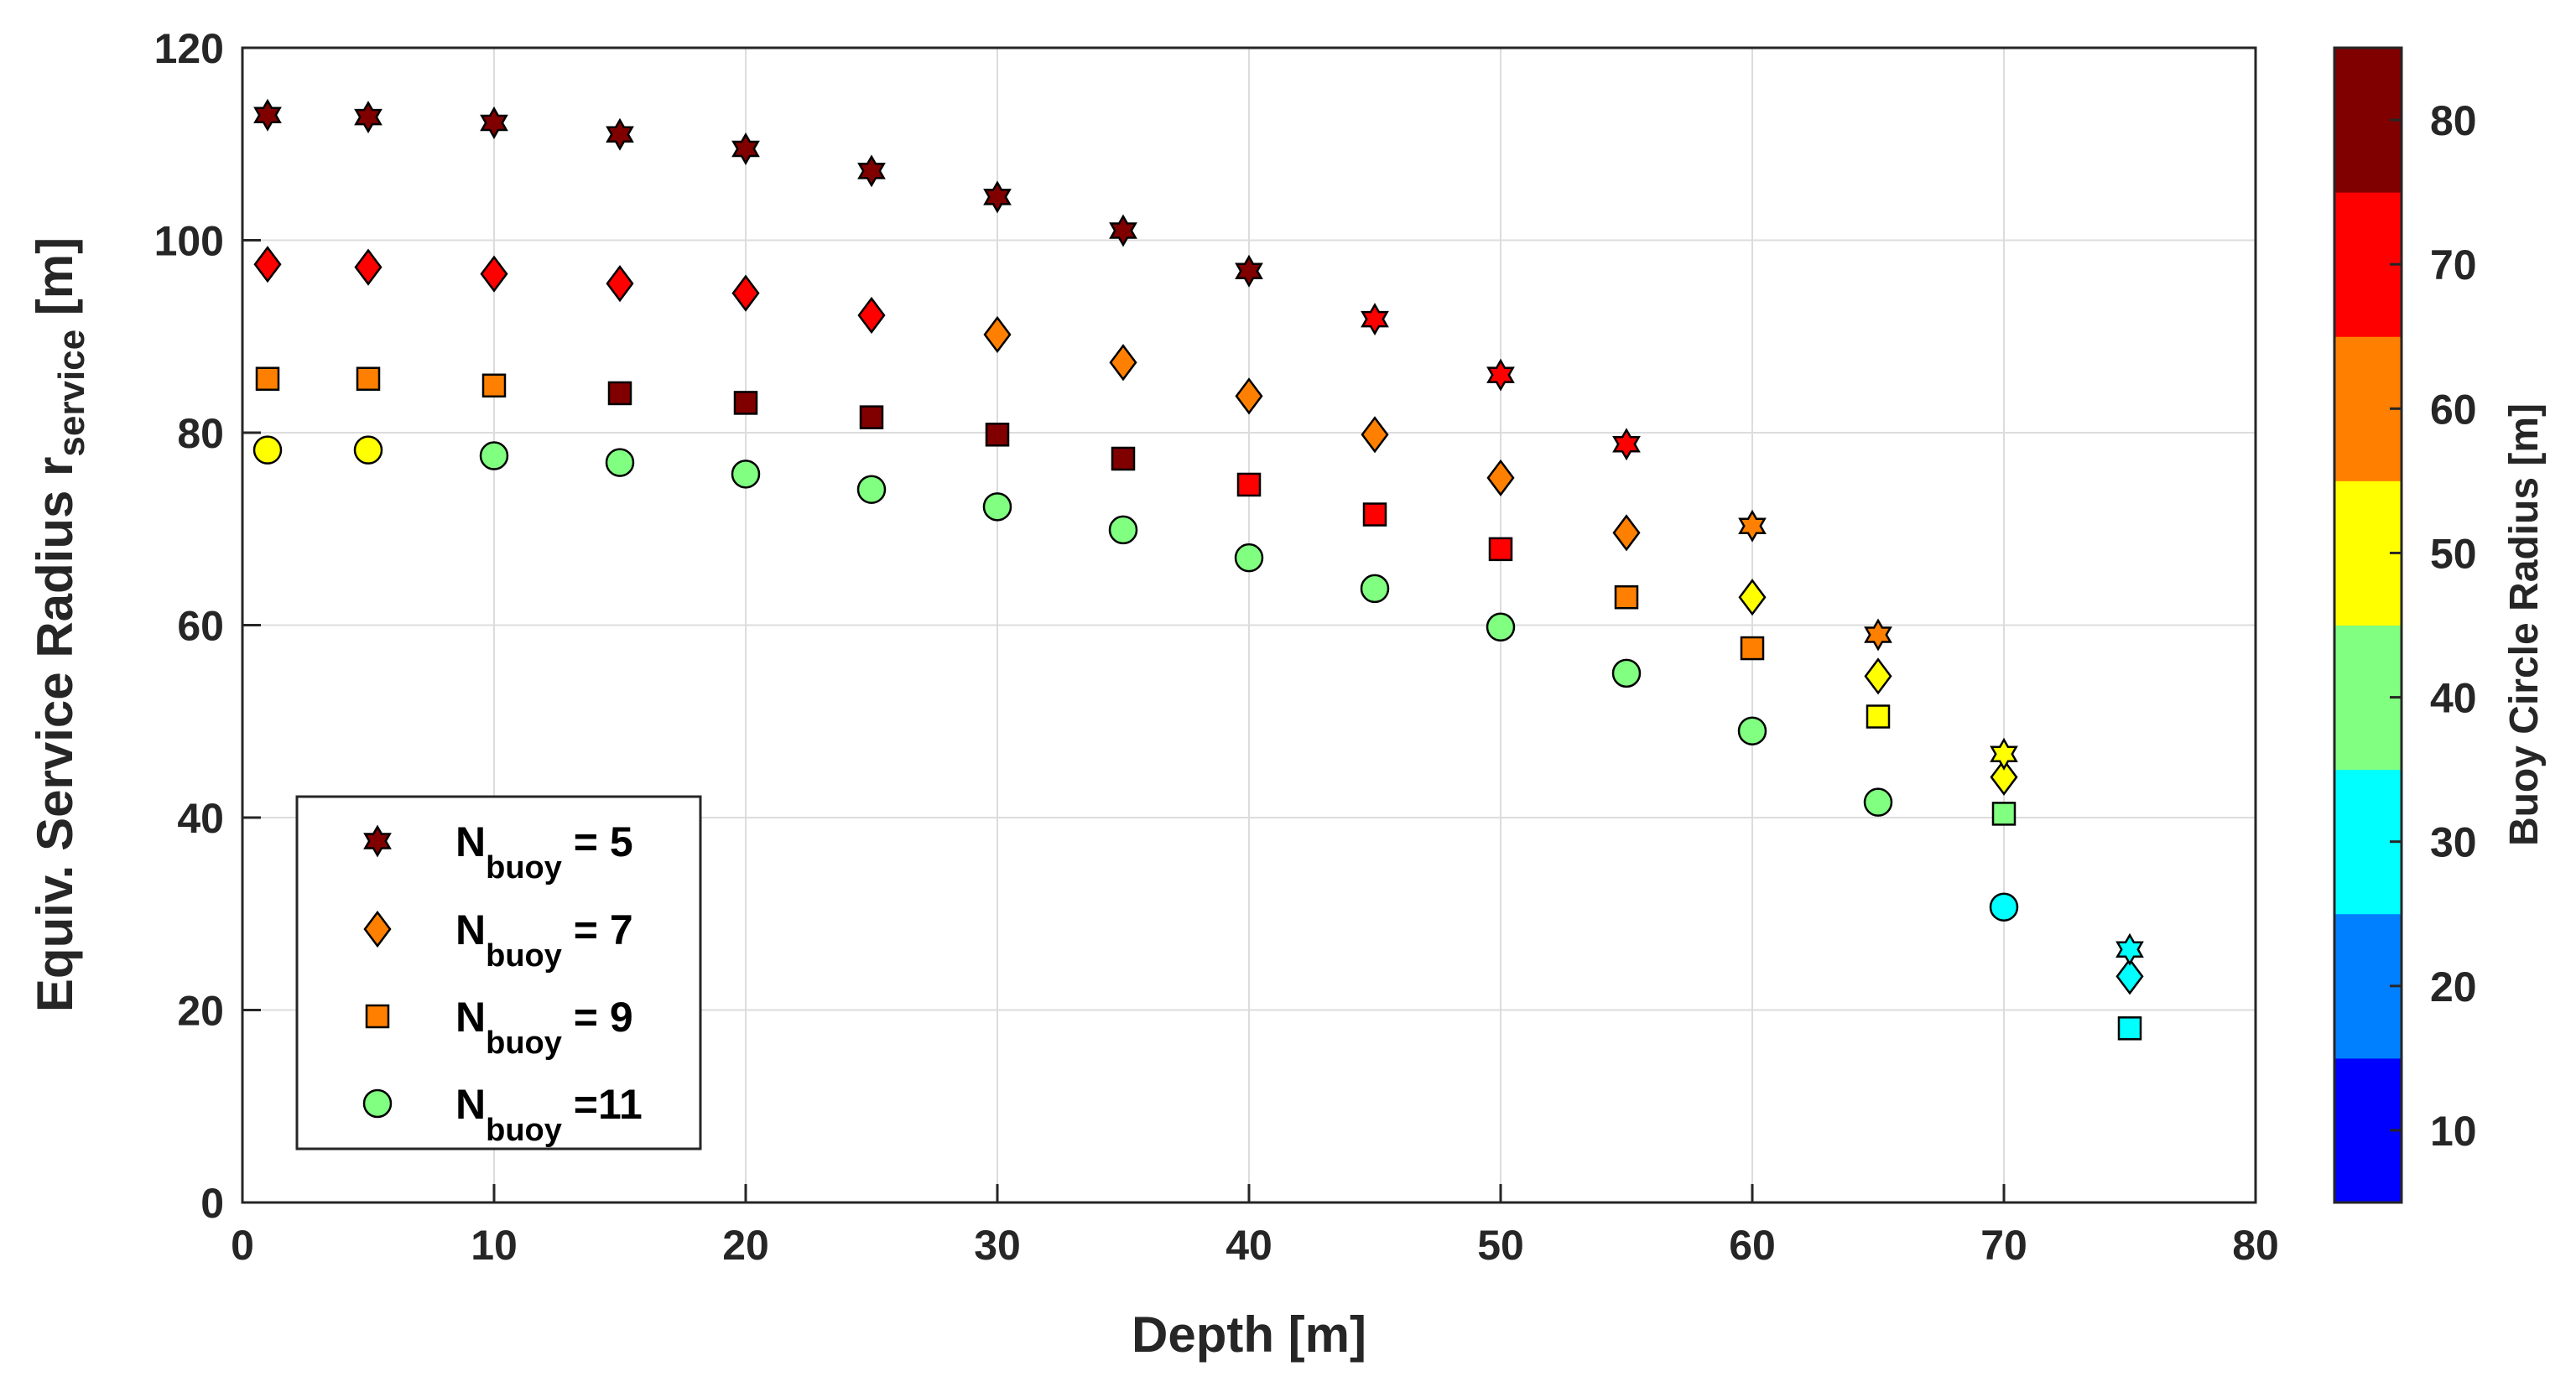 The width and height of the screenshot is (2576, 1392). I want to click on colorbar-tick-label: 40, so click(2453, 698).